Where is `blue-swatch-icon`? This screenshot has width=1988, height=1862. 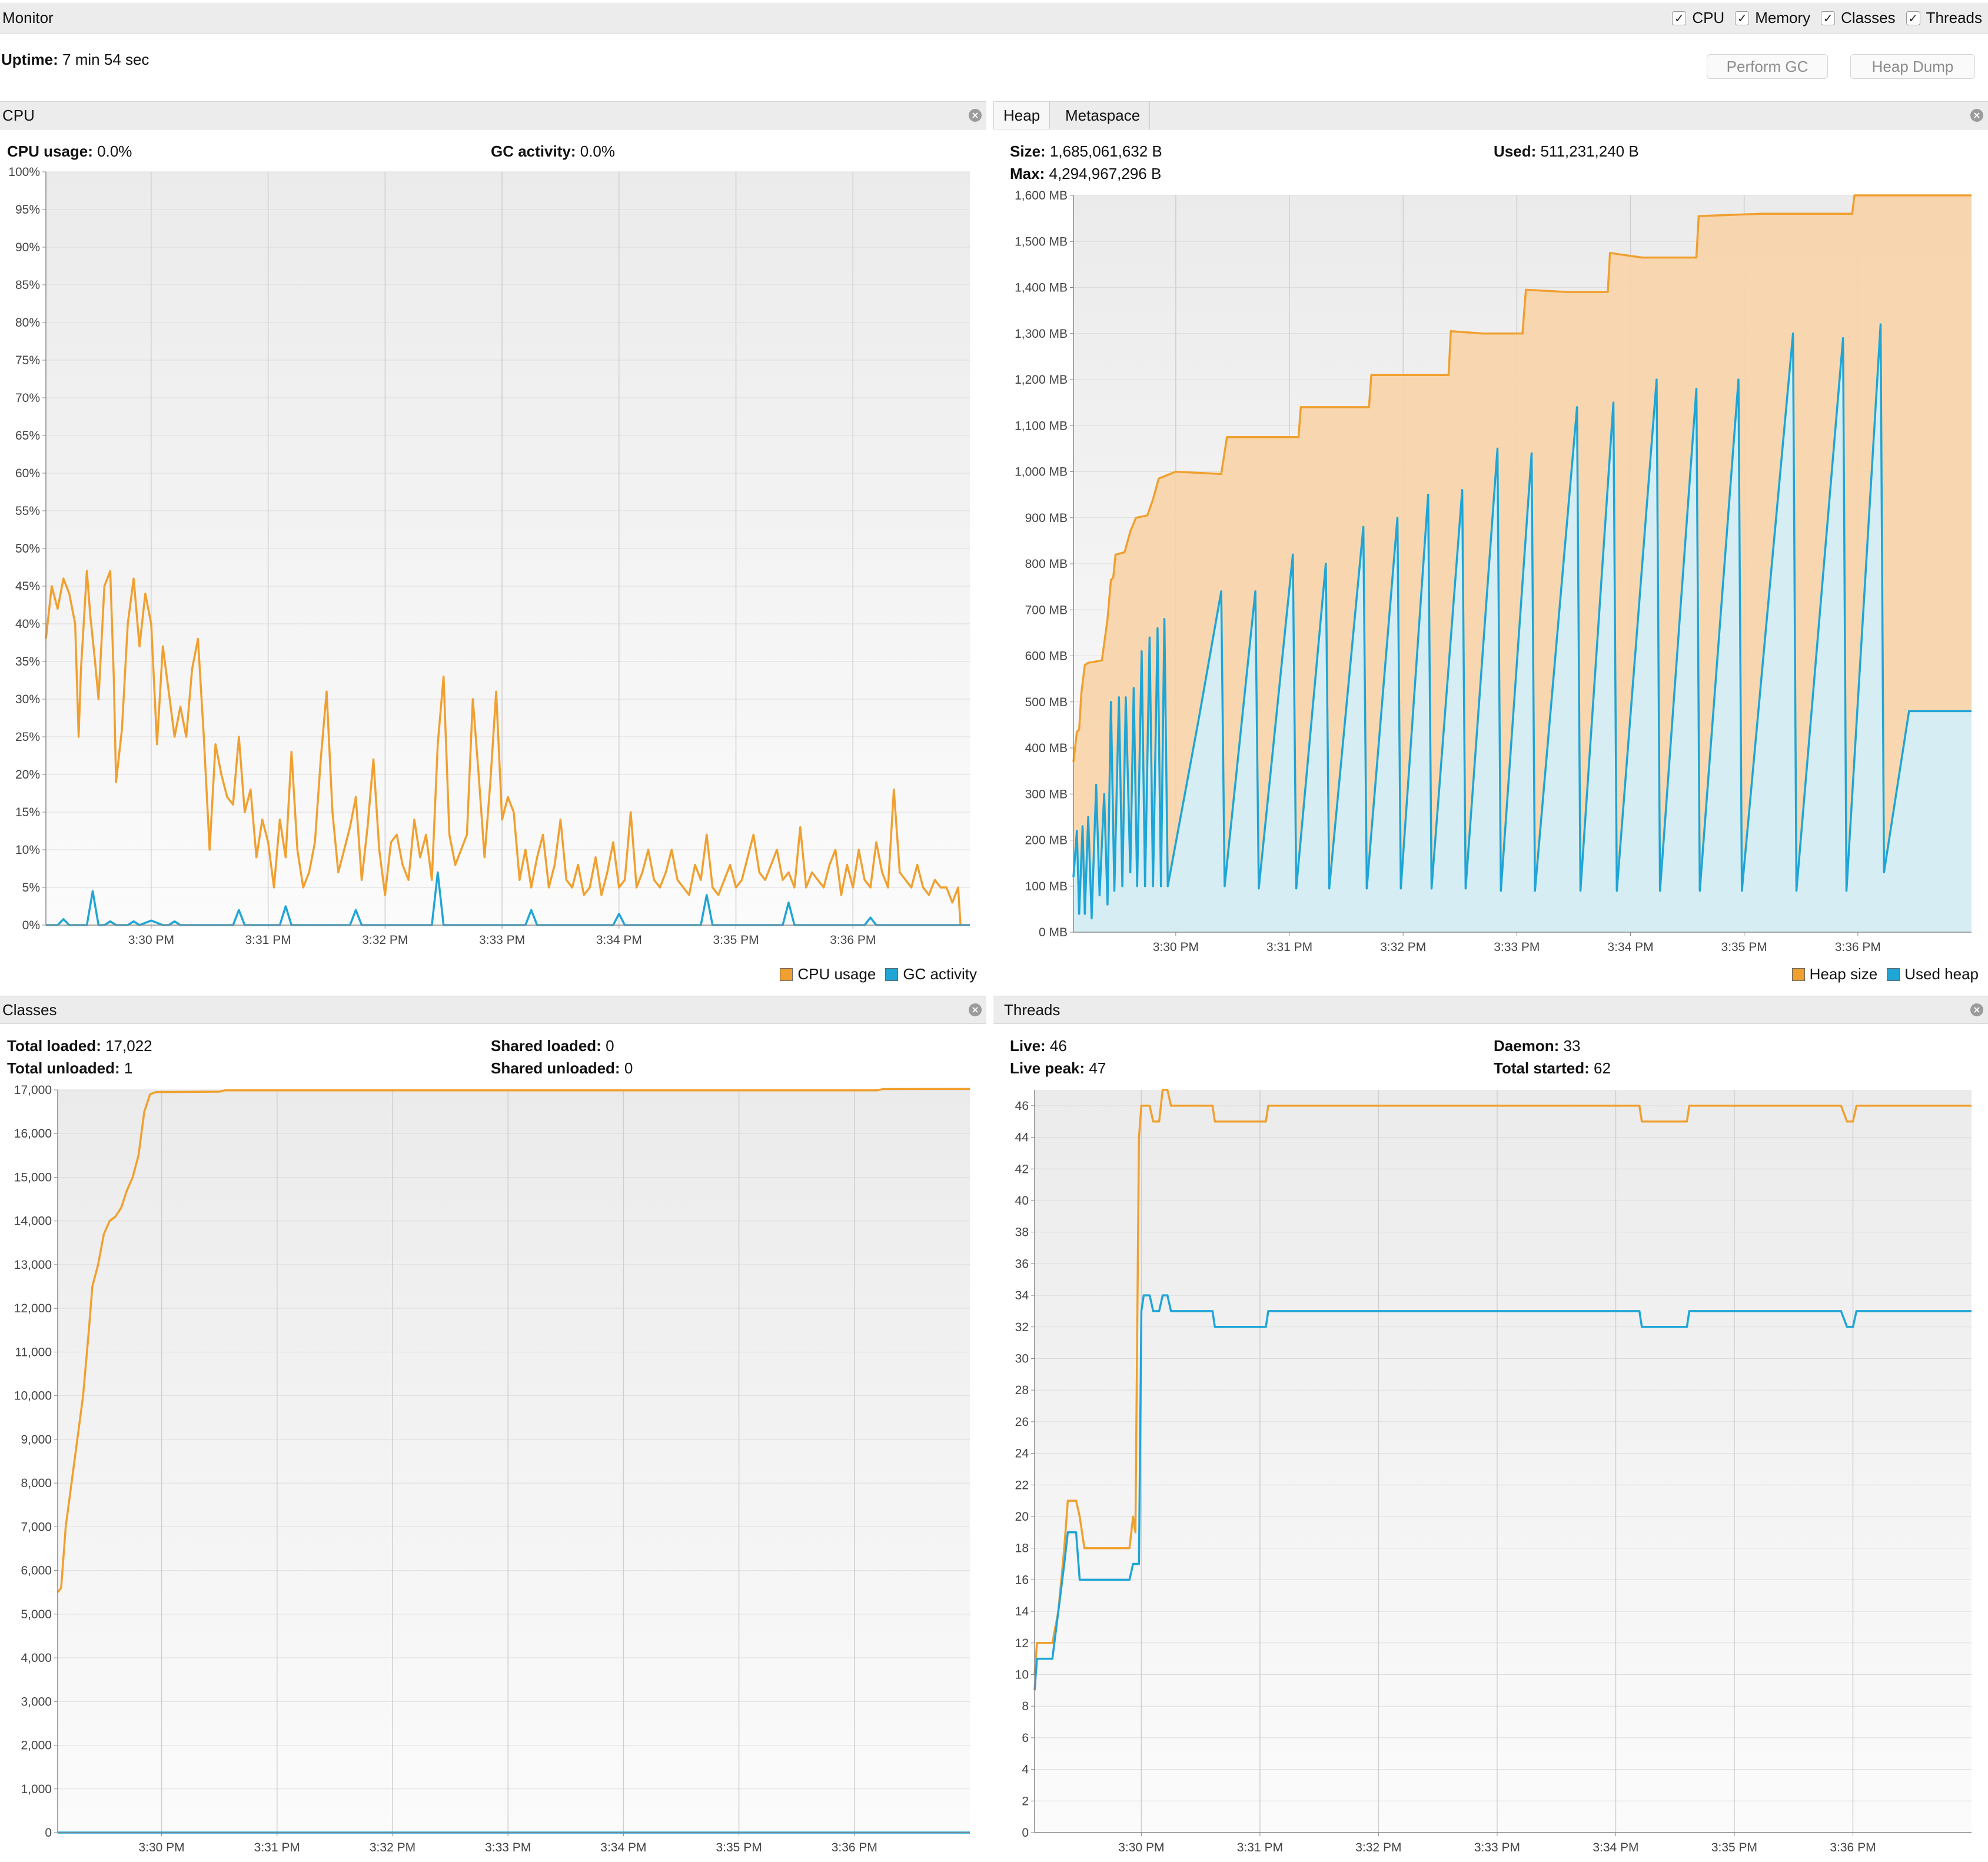 blue-swatch-icon is located at coordinates (1893, 974).